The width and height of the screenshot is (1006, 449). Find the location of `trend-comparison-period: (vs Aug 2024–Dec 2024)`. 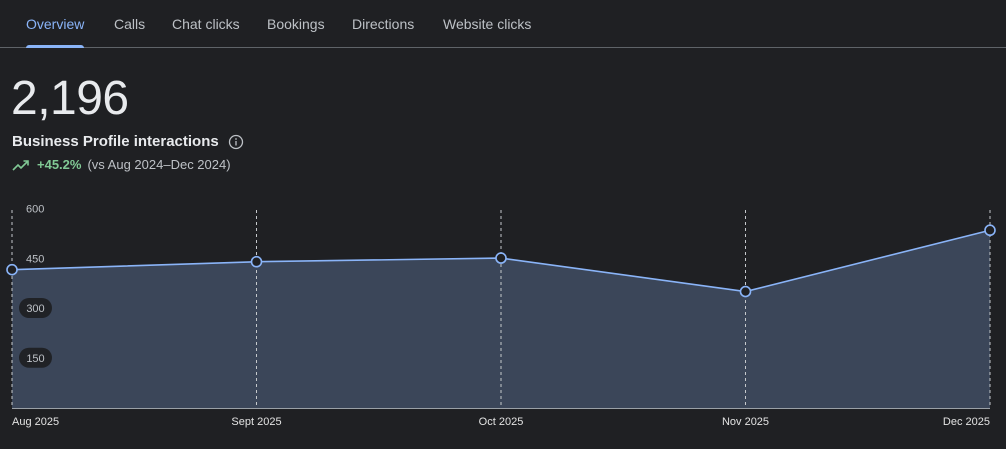

trend-comparison-period: (vs Aug 2024–Dec 2024) is located at coordinates (159, 164).